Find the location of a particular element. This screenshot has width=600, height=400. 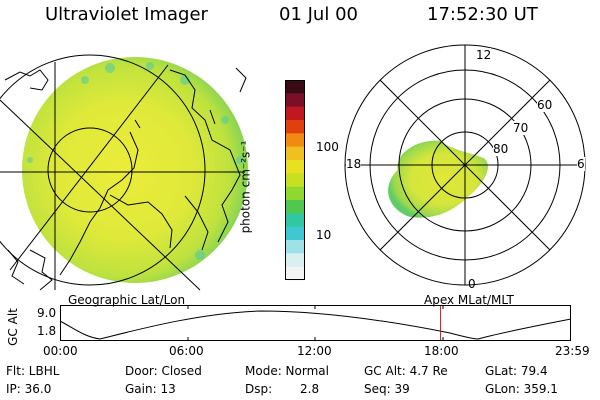

gain-status: Gain: 13 is located at coordinates (150, 389).